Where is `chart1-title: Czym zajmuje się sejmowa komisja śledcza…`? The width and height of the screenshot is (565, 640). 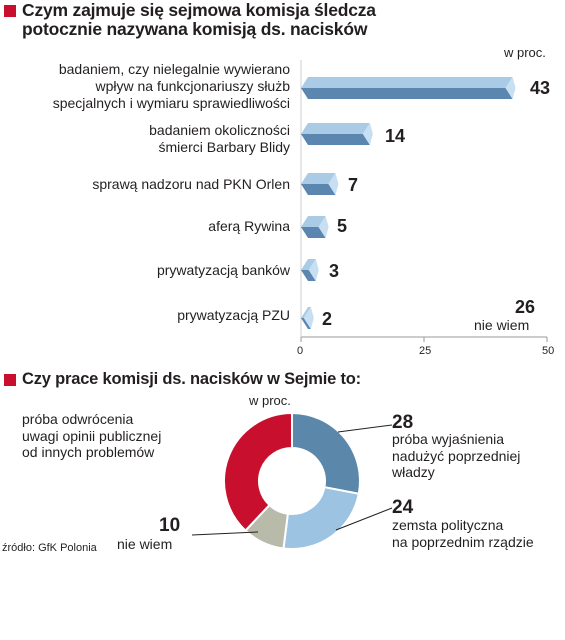 chart1-title: Czym zajmuje się sejmowa komisja śledcza… is located at coordinates (199, 19).